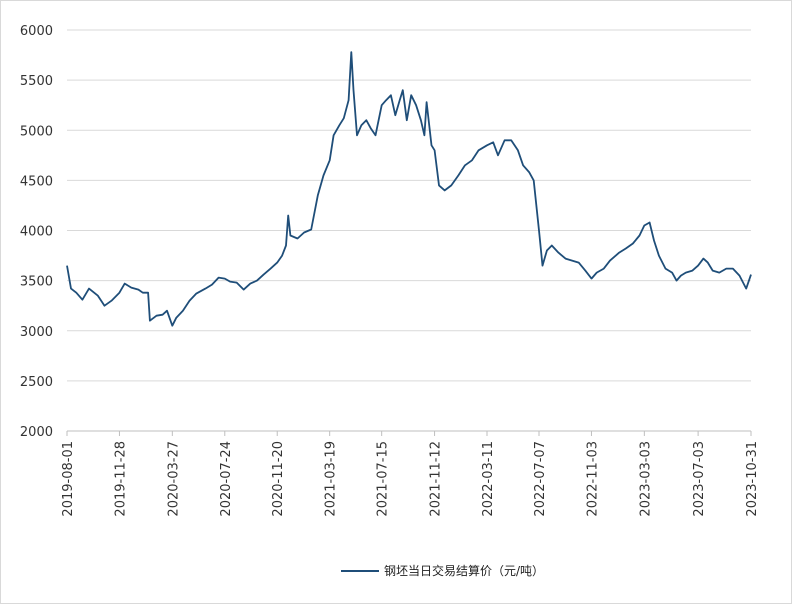 This screenshot has height=607, width=792. What do you see at coordinates (383, 479) in the screenshot?
I see `x-tick-label: 2021-07-15` at bounding box center [383, 479].